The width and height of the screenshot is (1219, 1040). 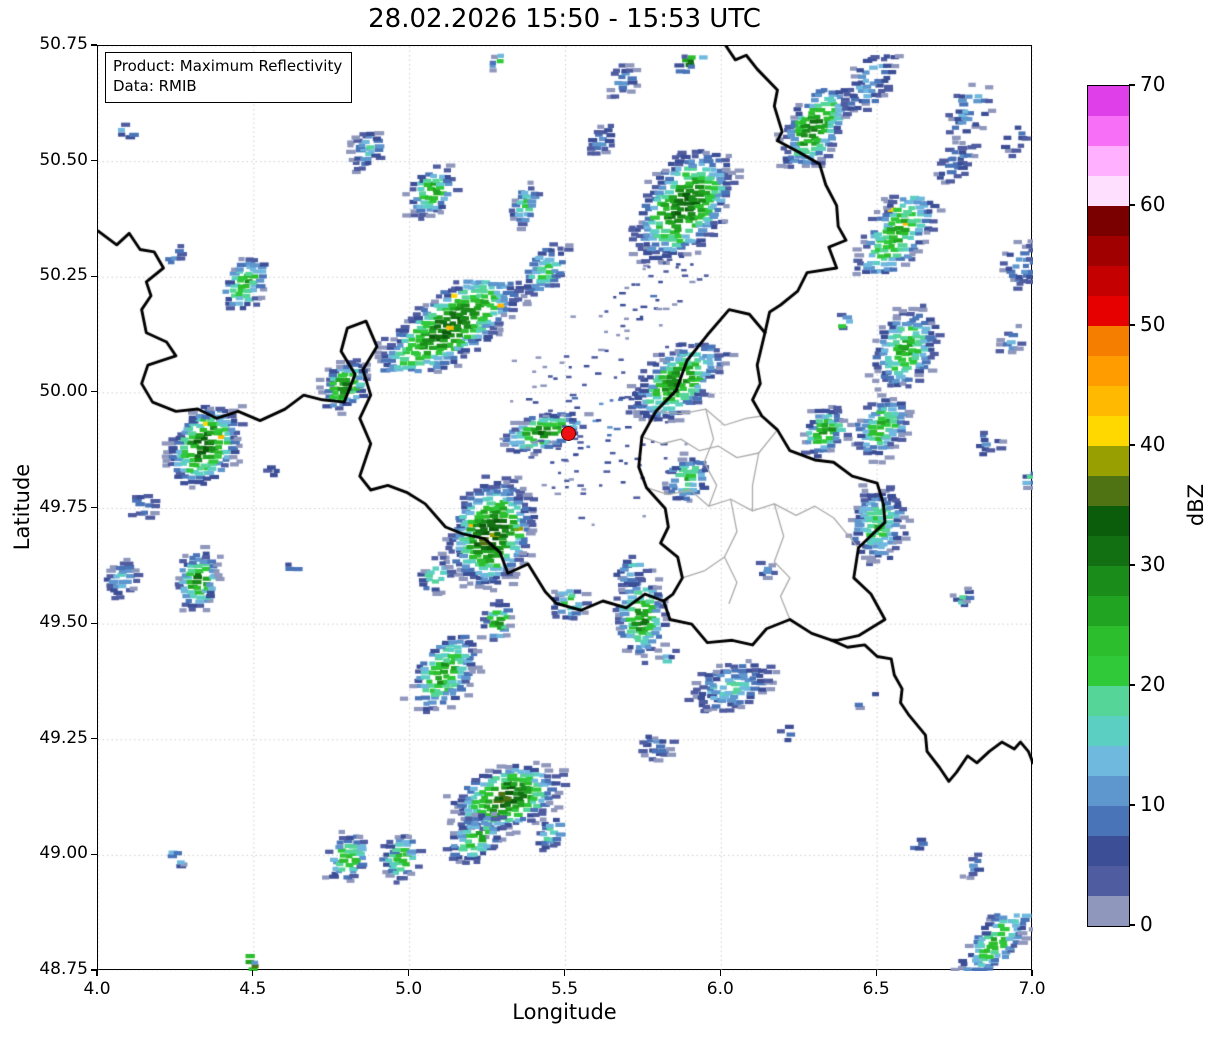 I want to click on colorbar-tick-label: 30, so click(x=1153, y=564).